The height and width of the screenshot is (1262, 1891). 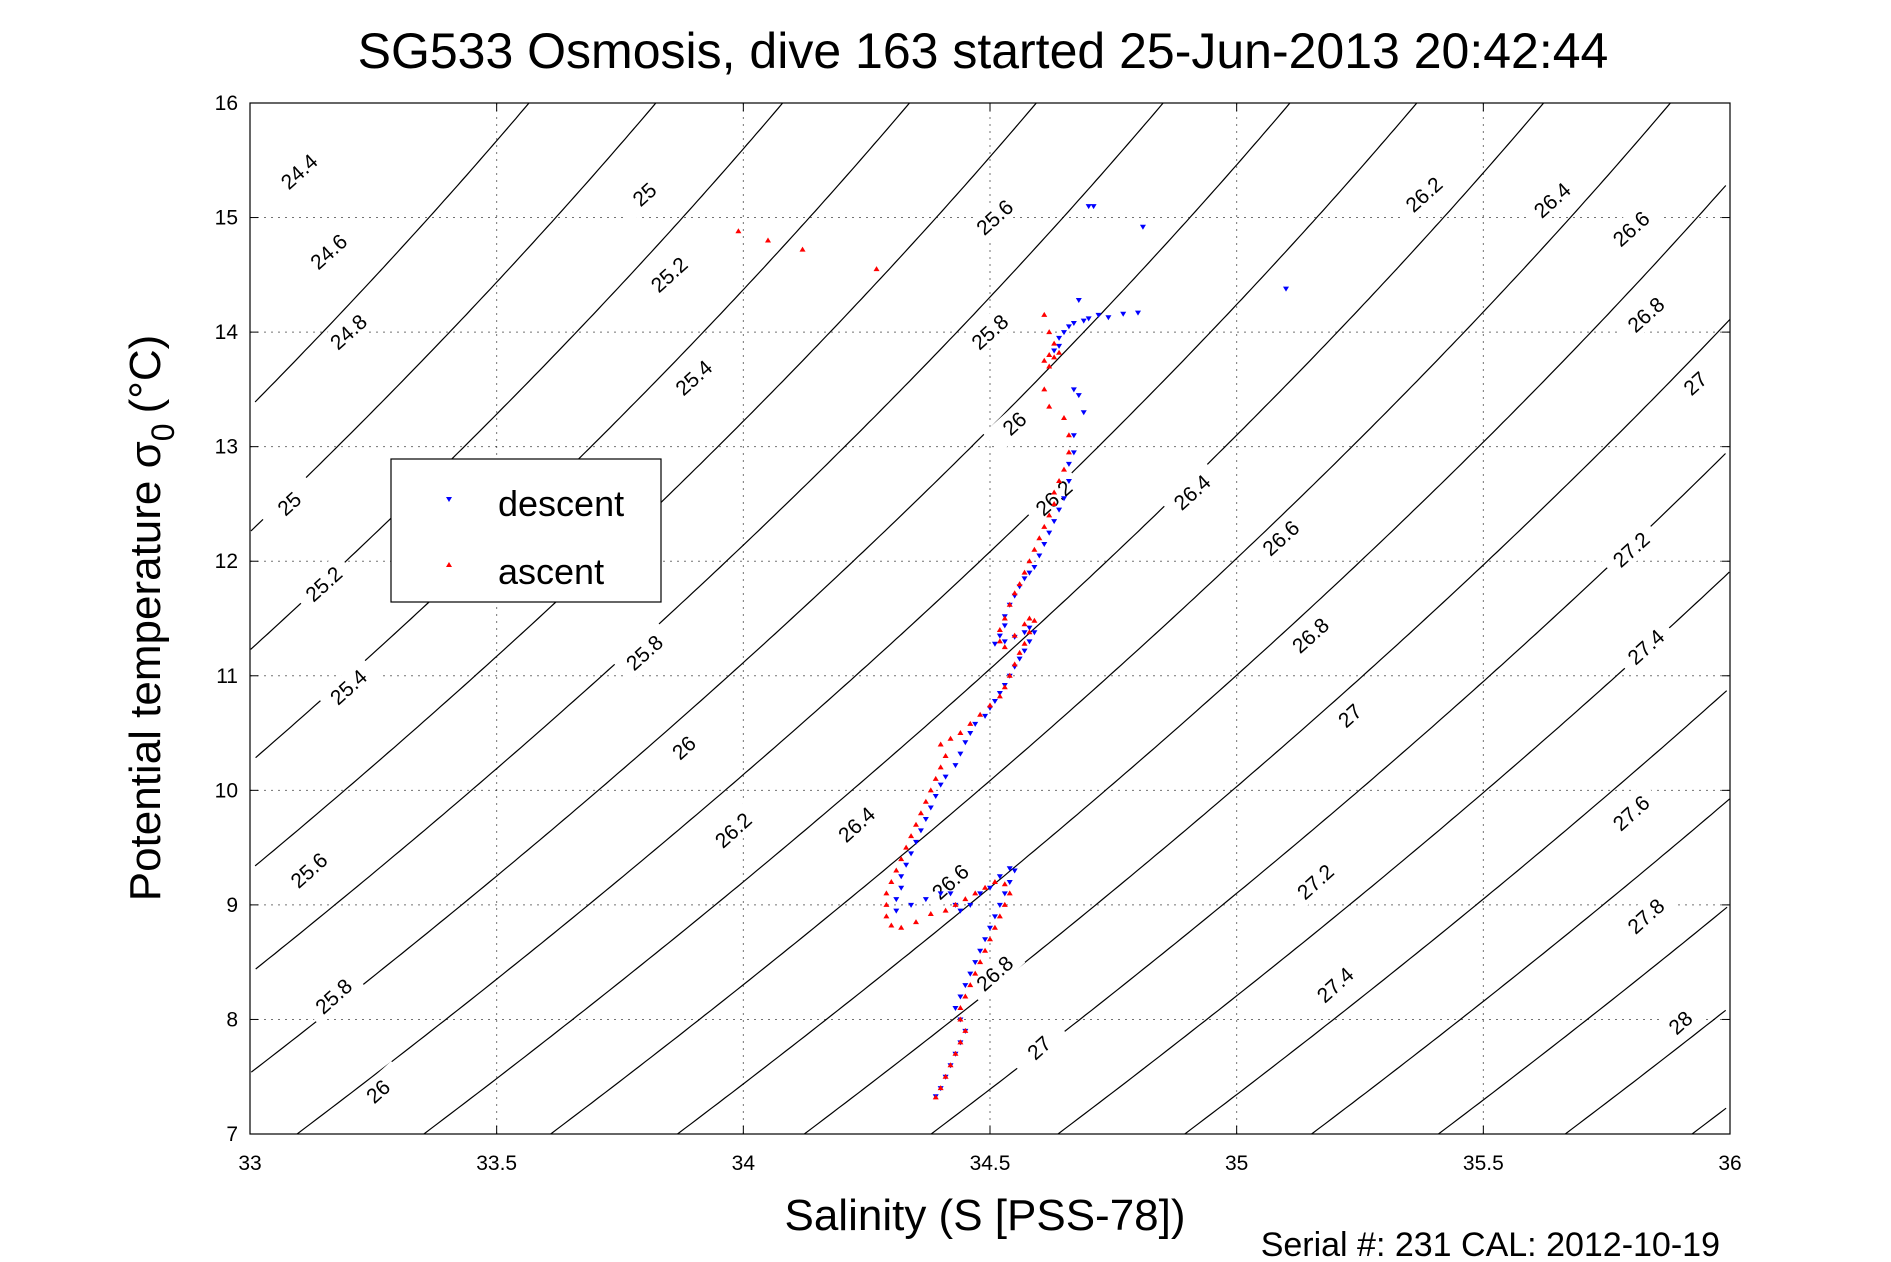 I want to click on y-tick-label: 12, so click(x=226, y=561).